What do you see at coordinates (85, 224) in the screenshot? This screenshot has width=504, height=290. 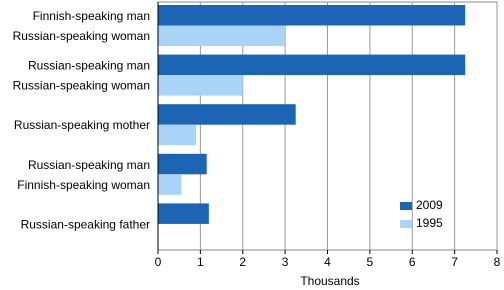 I see `y-tick-label: Russian-speaking father` at bounding box center [85, 224].